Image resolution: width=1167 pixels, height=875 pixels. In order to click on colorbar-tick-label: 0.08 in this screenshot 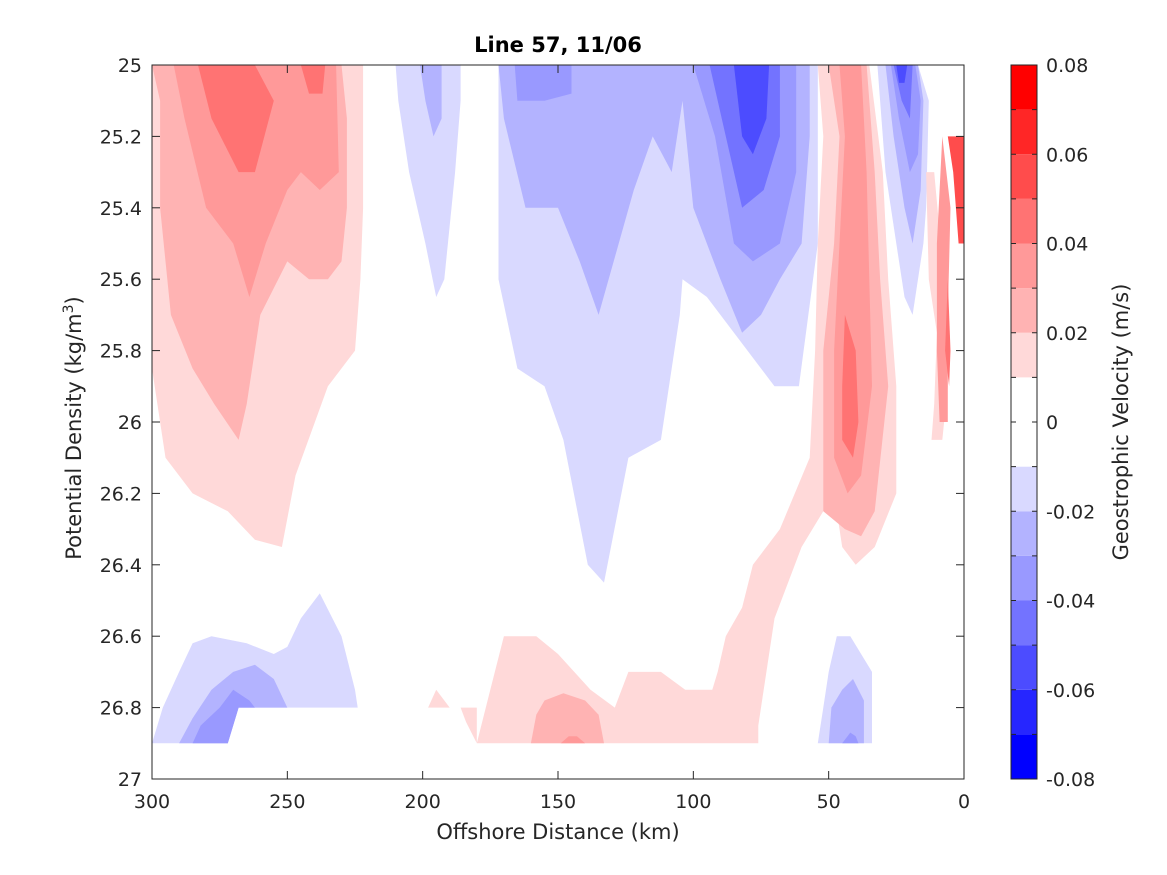, I will do `click(1067, 66)`.